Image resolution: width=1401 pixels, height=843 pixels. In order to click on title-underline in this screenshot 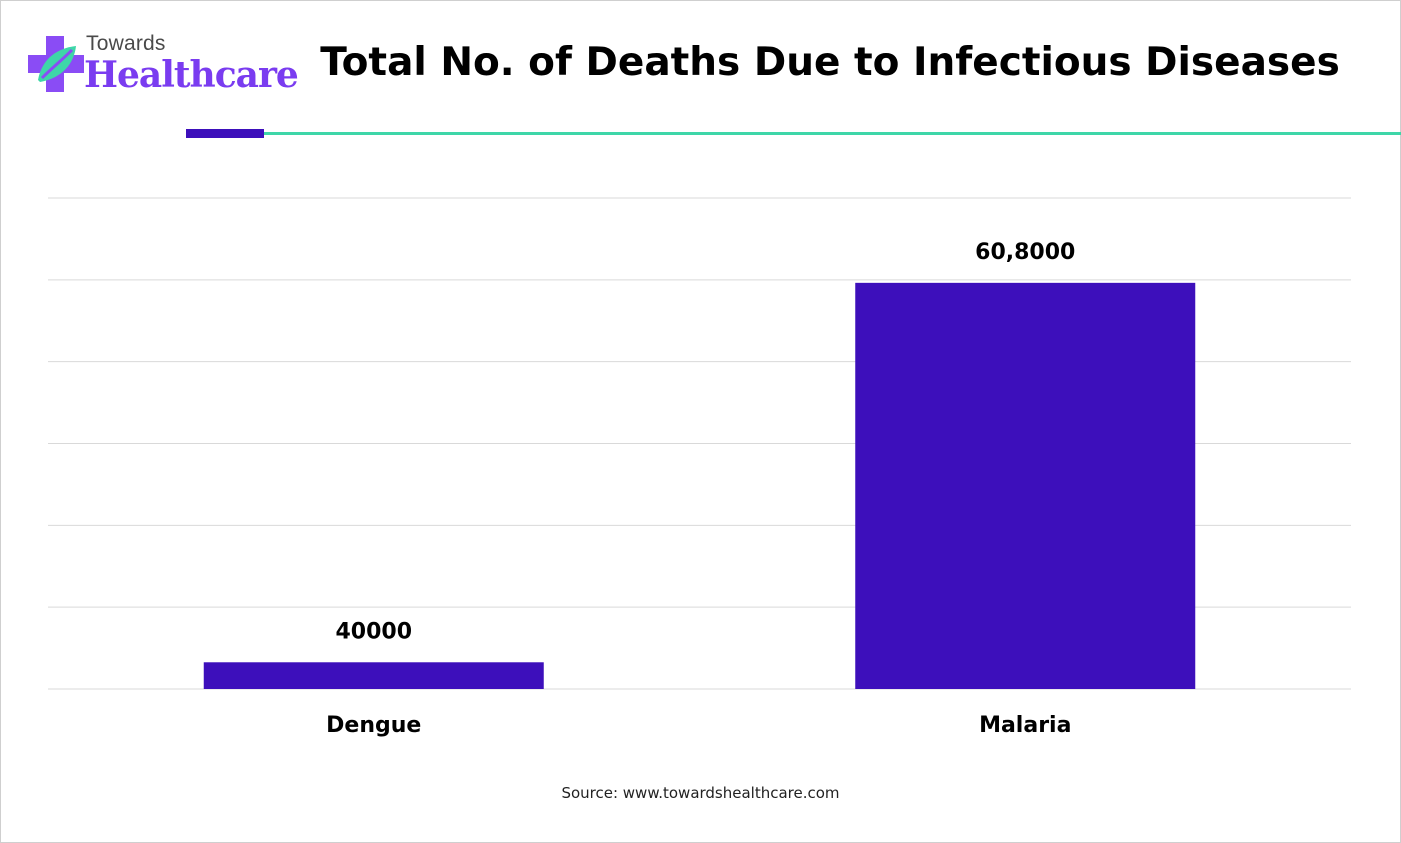, I will do `click(832, 133)`.